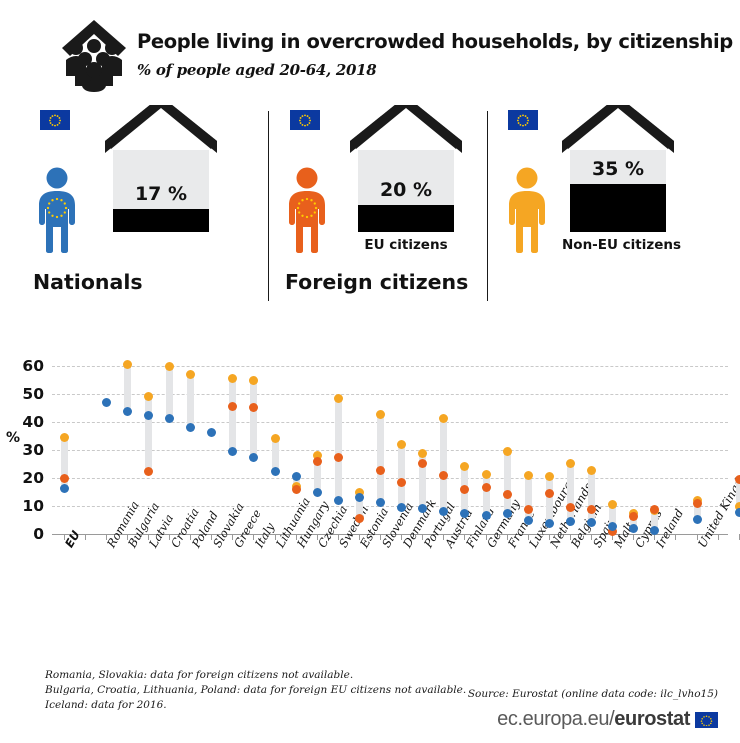 This screenshot has width=740, height=743. What do you see at coordinates (161, 191) in the screenshot?
I see `house-body: 17 %` at bounding box center [161, 191].